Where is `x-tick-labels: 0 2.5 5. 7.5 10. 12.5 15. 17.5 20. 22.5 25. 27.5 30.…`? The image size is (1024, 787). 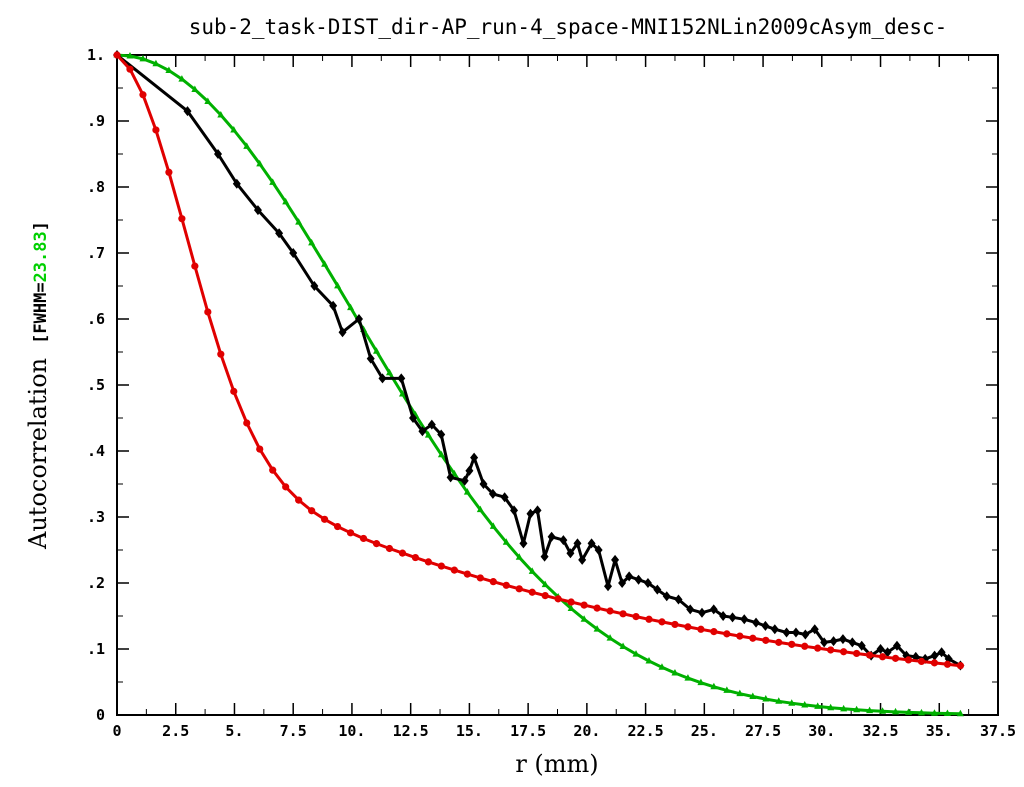 x-tick-labels: 0 2.5 5. 7.5 10. 12.5 15. 17.5 20. 22.5 25. 27.5 30.… is located at coordinates (564, 731).